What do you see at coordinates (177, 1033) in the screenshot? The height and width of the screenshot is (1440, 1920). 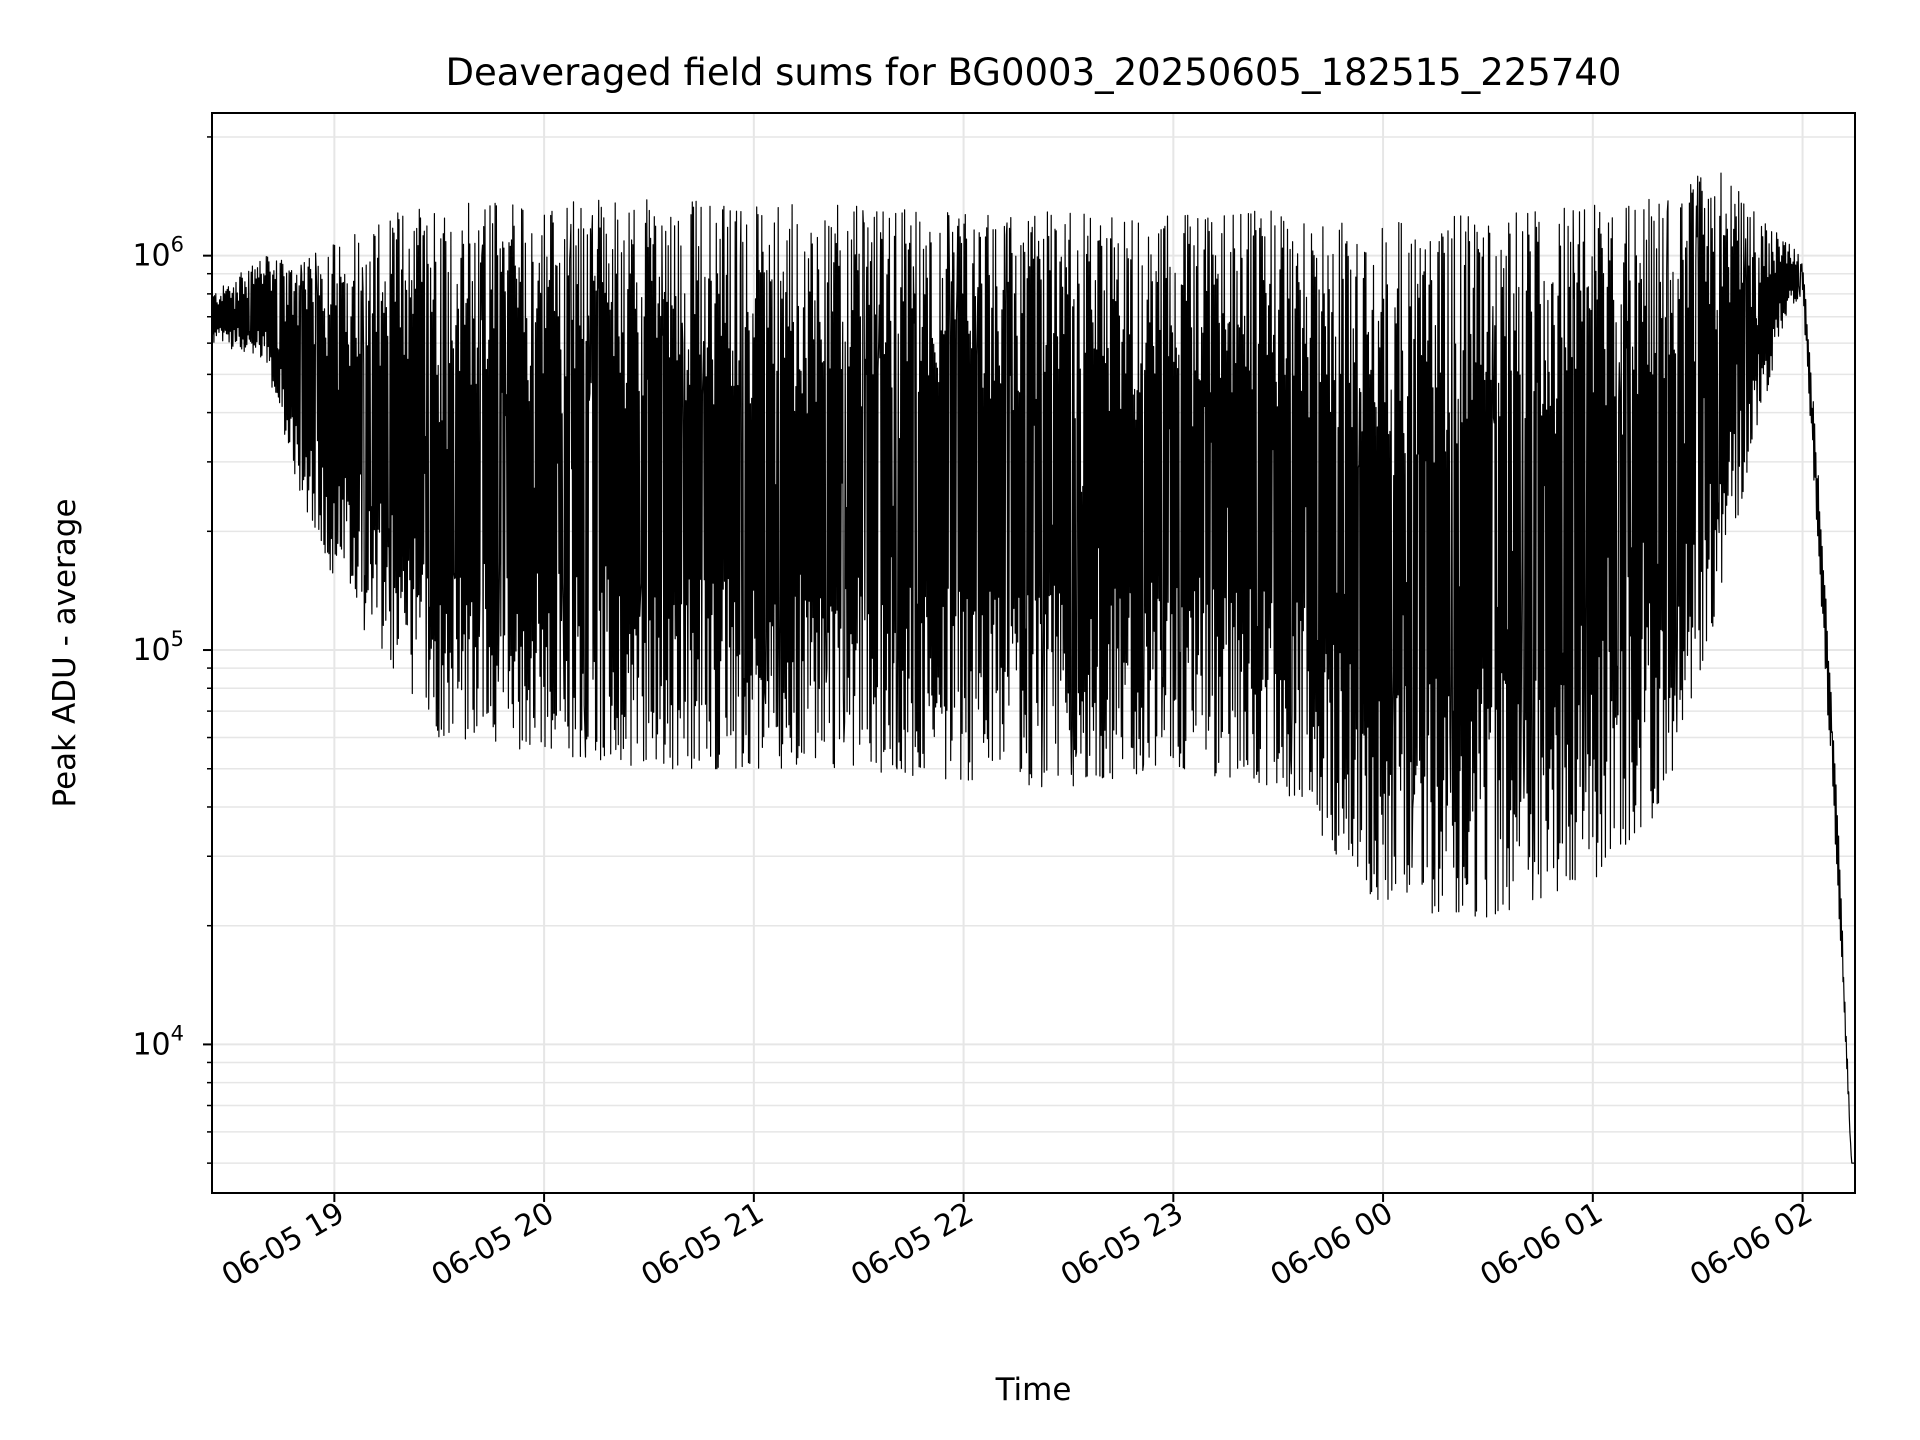 I see `y-tick-exponent: 4` at bounding box center [177, 1033].